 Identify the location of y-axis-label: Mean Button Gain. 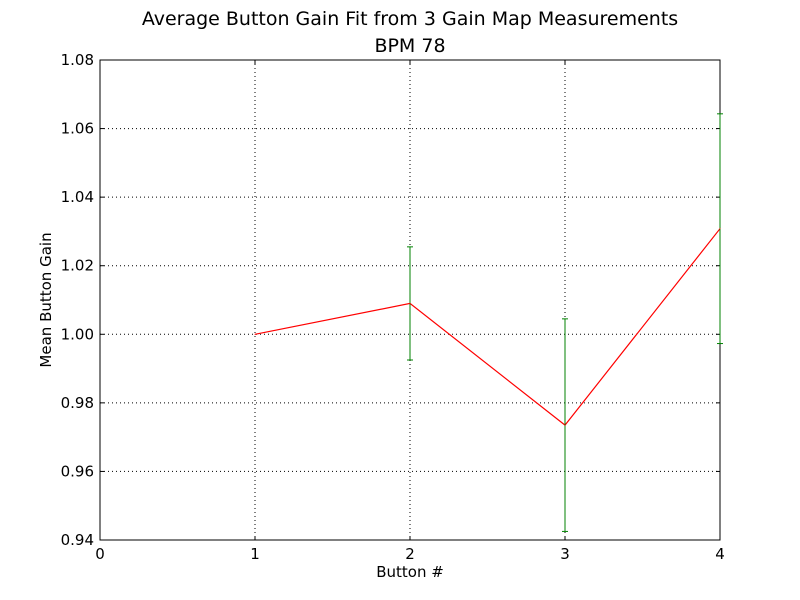
(46, 299).